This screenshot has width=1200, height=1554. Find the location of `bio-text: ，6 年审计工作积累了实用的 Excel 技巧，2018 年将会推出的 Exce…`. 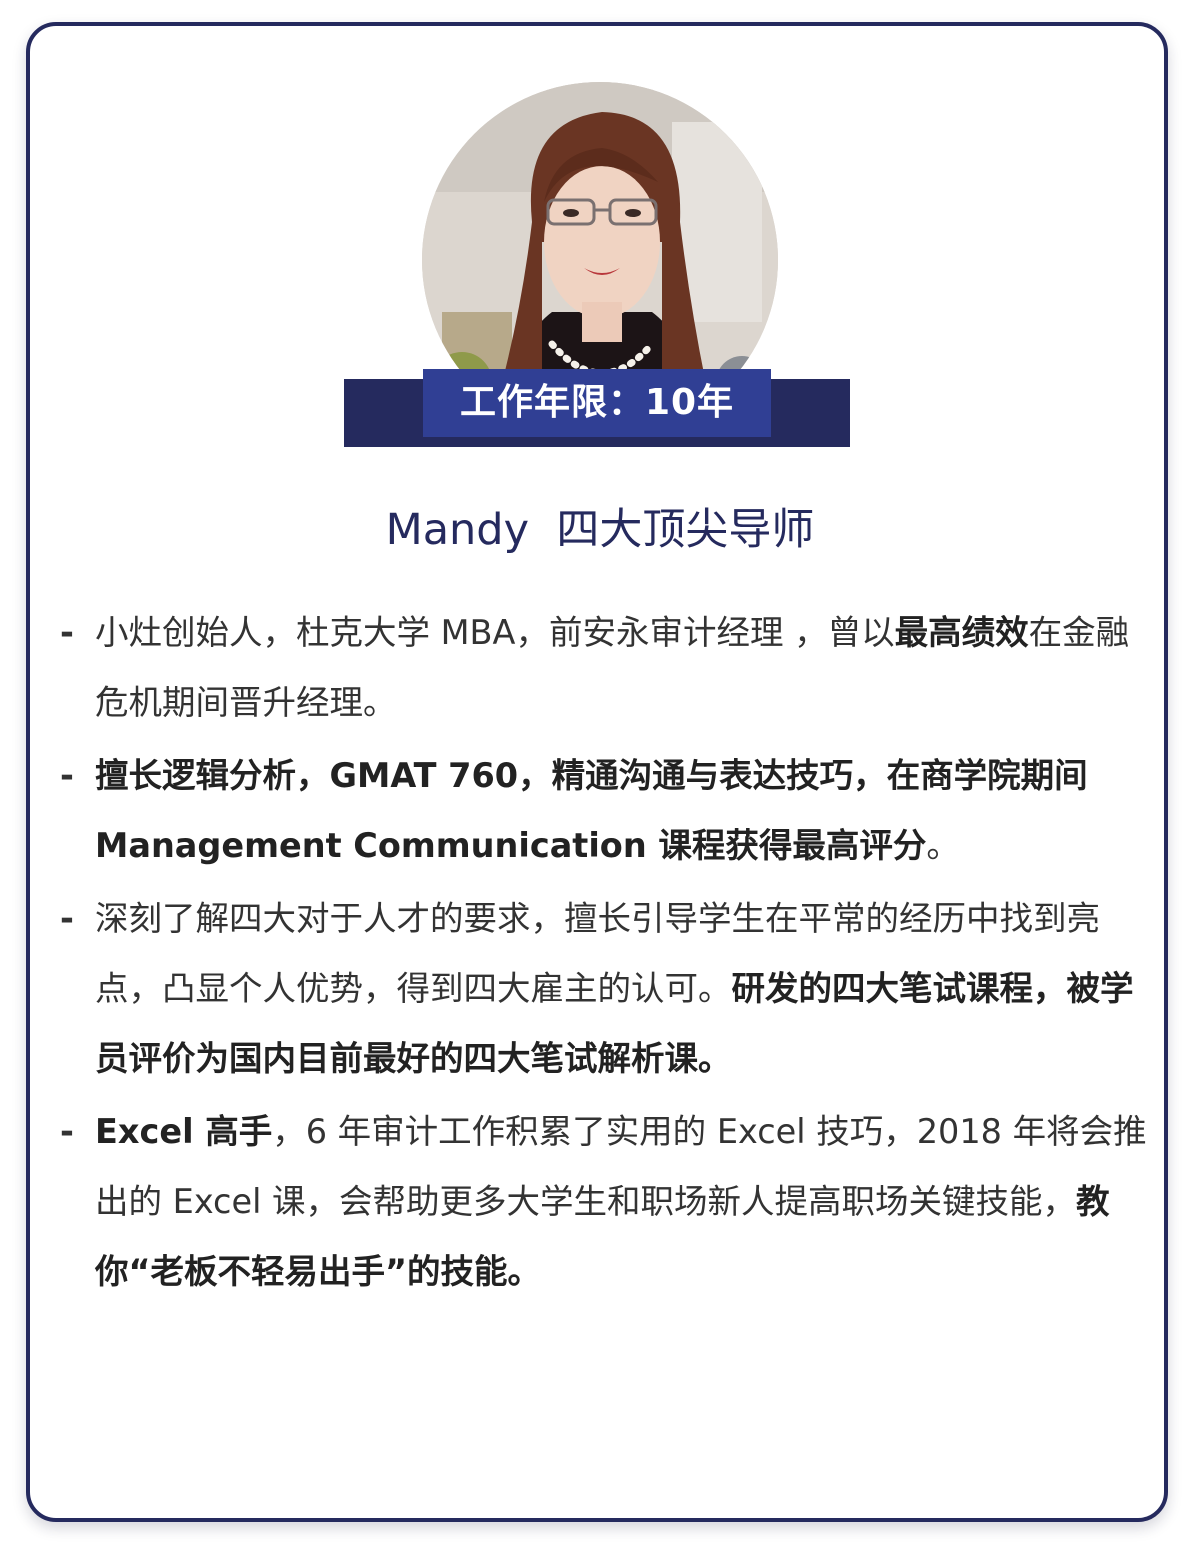

bio-text: ，6 年审计工作积累了实用的 Excel 技巧，2018 年将会推出的 Exce… is located at coordinates (621, 1166).